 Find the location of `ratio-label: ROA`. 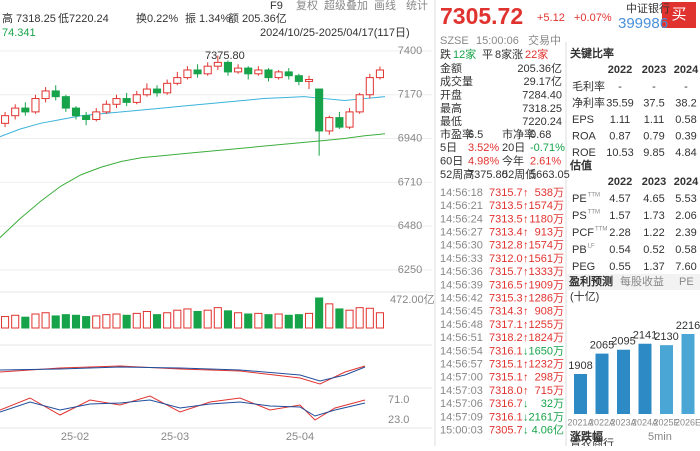

ratio-label: ROA is located at coordinates (584, 136).